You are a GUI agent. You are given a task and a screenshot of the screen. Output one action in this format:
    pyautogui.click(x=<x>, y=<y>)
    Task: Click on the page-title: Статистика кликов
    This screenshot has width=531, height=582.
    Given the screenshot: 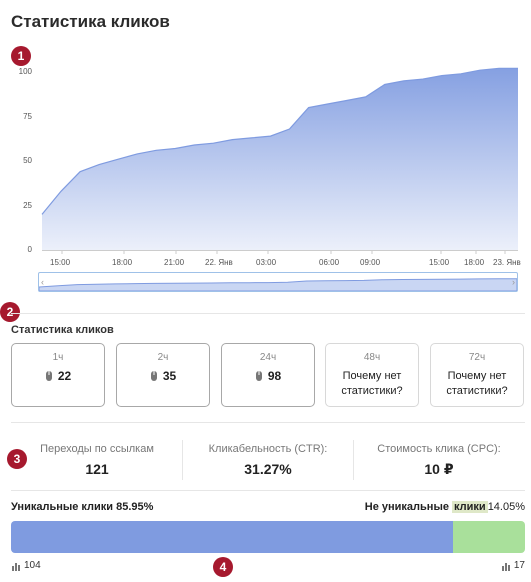 What is the action you would take?
    pyautogui.click(x=90, y=21)
    